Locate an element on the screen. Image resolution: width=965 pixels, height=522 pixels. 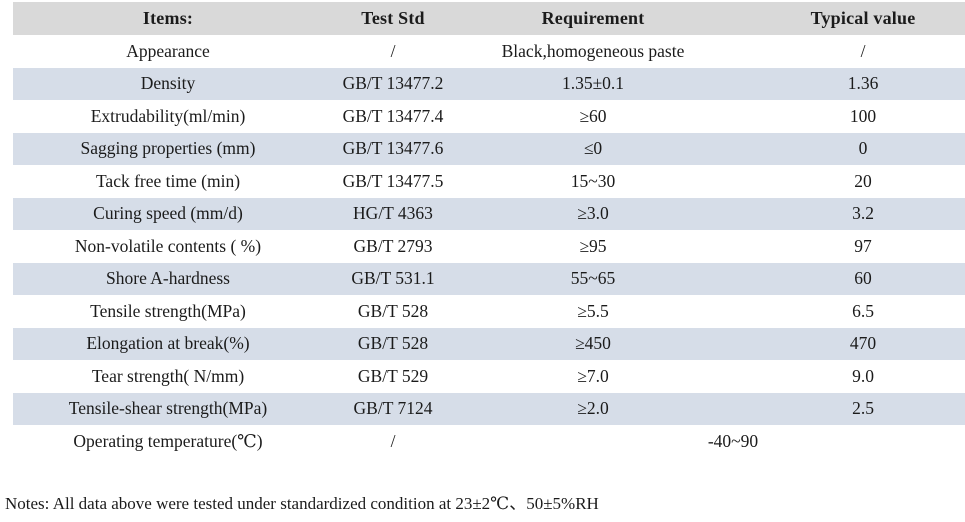
cell-item: Operating temperature(℃) is located at coordinates (168, 440).